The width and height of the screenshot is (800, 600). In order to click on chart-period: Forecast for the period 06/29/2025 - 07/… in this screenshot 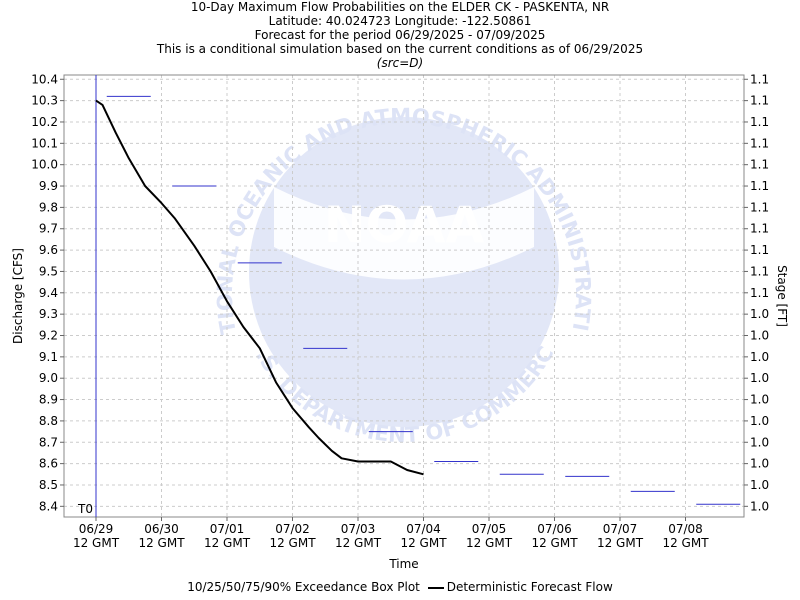, I will do `click(400, 35)`.